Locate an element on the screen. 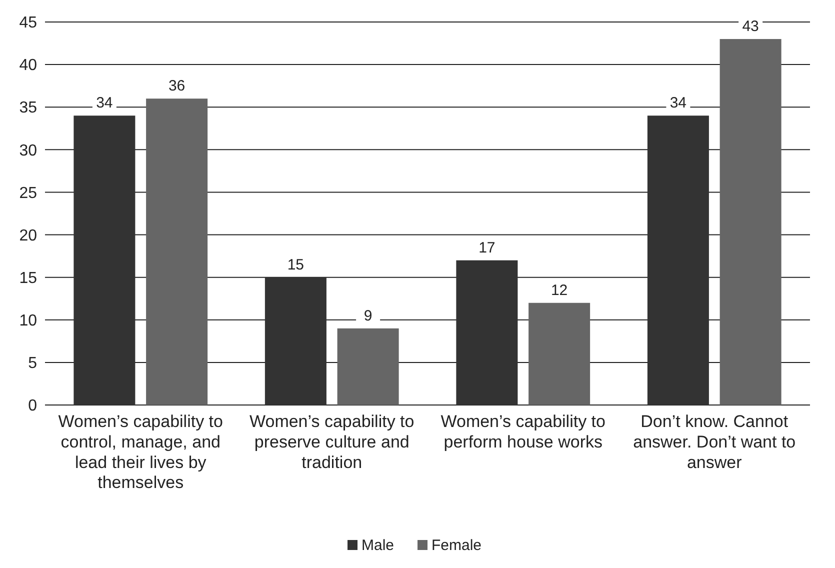 This screenshot has width=835, height=568. data-label: 15 is located at coordinates (295, 265).